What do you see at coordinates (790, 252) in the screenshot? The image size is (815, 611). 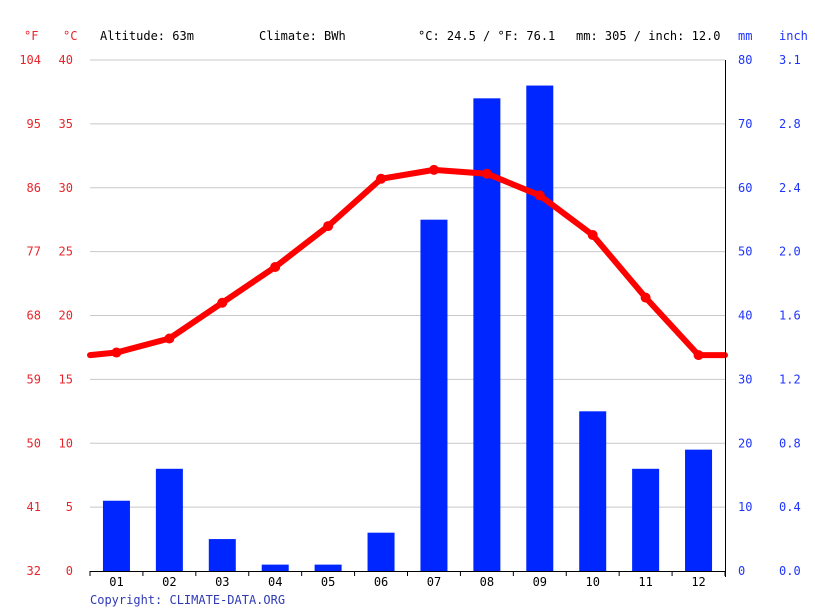 I see `inch-tick-label: 2.0` at bounding box center [790, 252].